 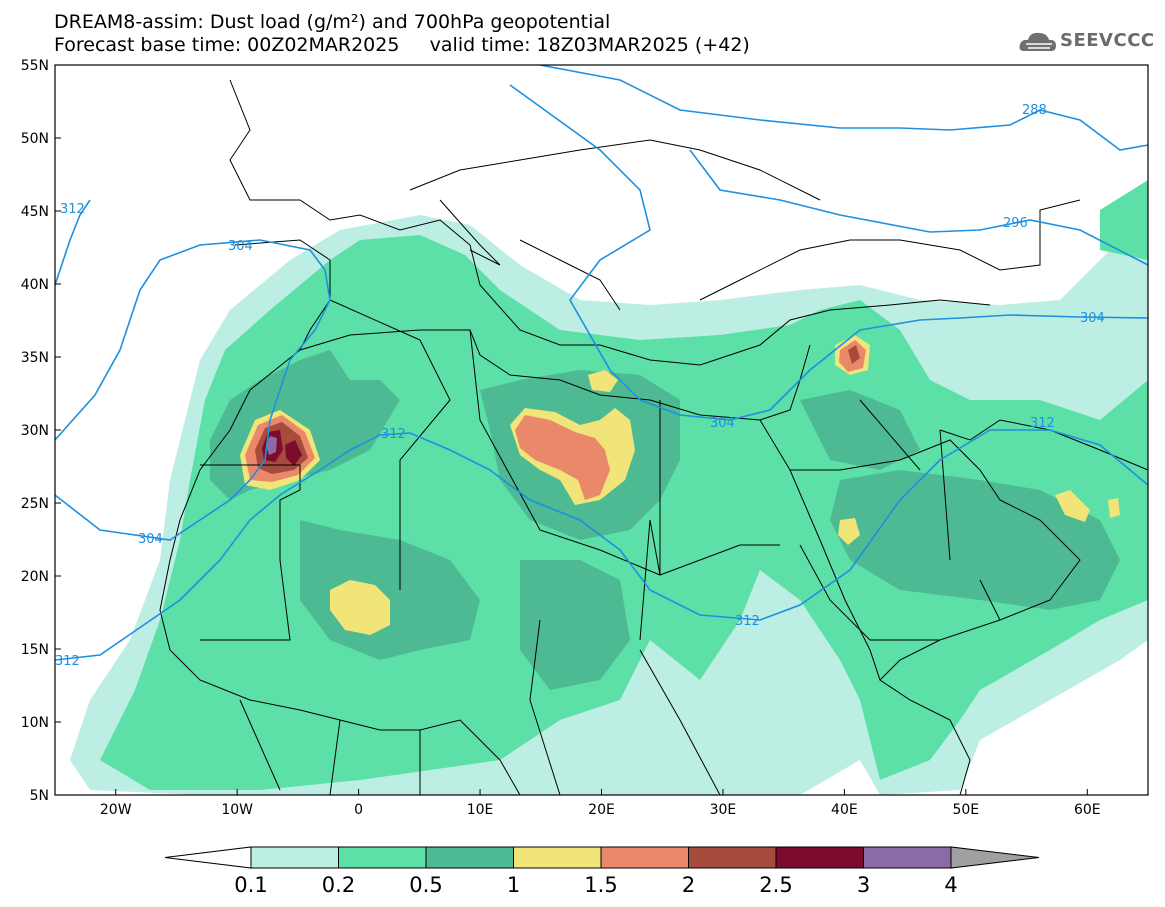 What do you see at coordinates (35, 285) in the screenshot?
I see `y-tick-label: 40N` at bounding box center [35, 285].